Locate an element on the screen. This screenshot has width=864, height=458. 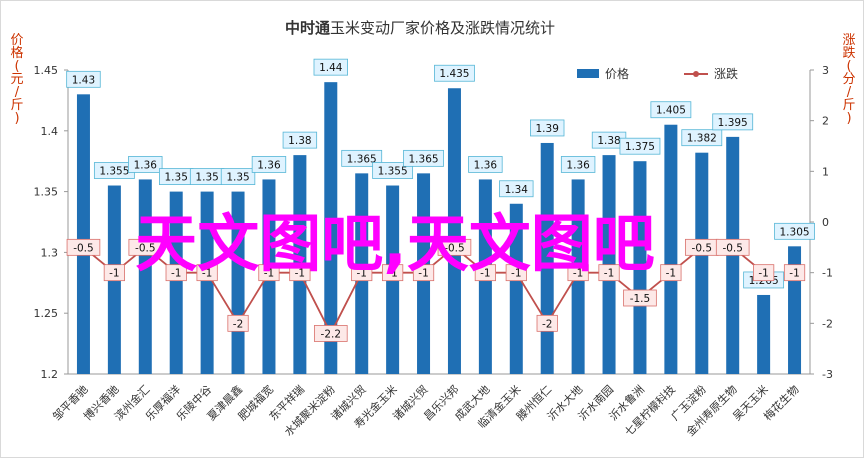
axis-title-char: 元 is located at coordinates (16, 79).